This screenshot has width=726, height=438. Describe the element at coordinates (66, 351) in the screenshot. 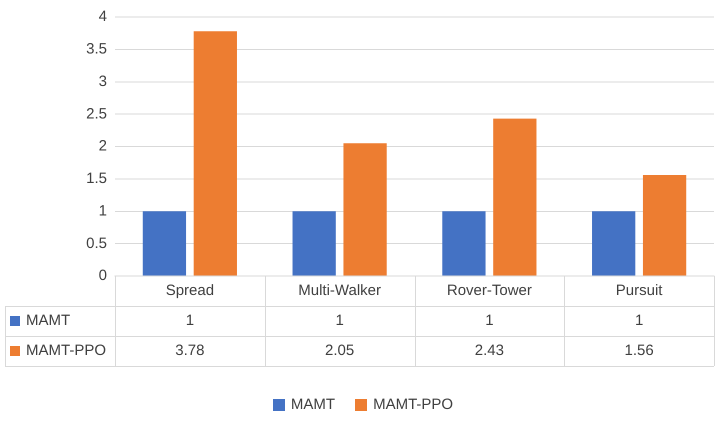

I see `legend-label: MAMT-PPO` at that location.